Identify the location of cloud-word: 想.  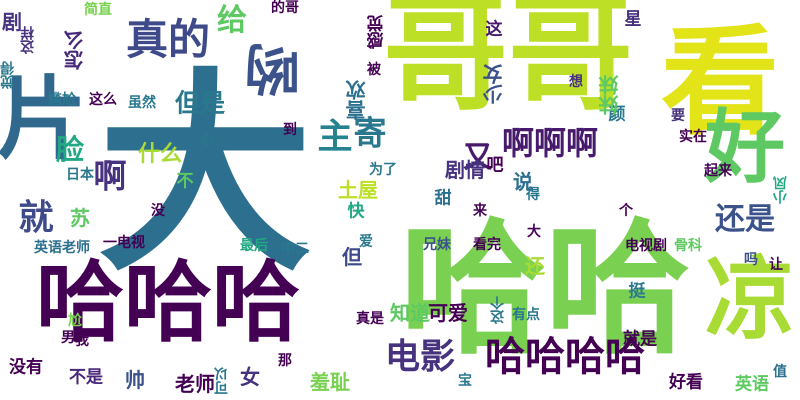
(576, 82).